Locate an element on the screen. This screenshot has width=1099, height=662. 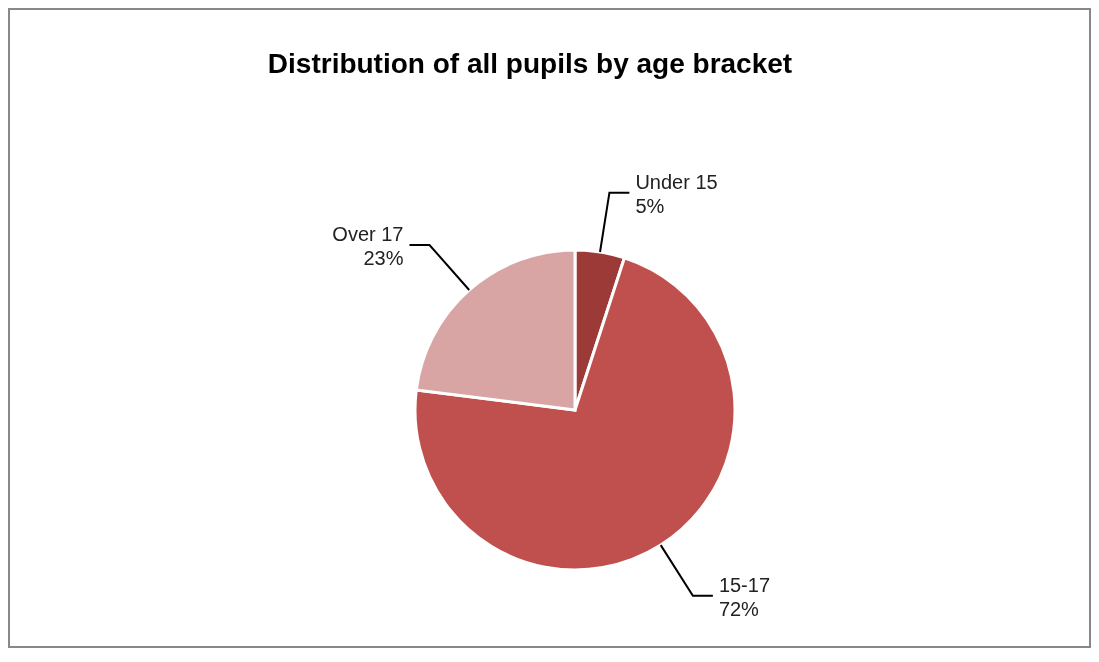
slice-label: Under 15 is located at coordinates (676, 181).